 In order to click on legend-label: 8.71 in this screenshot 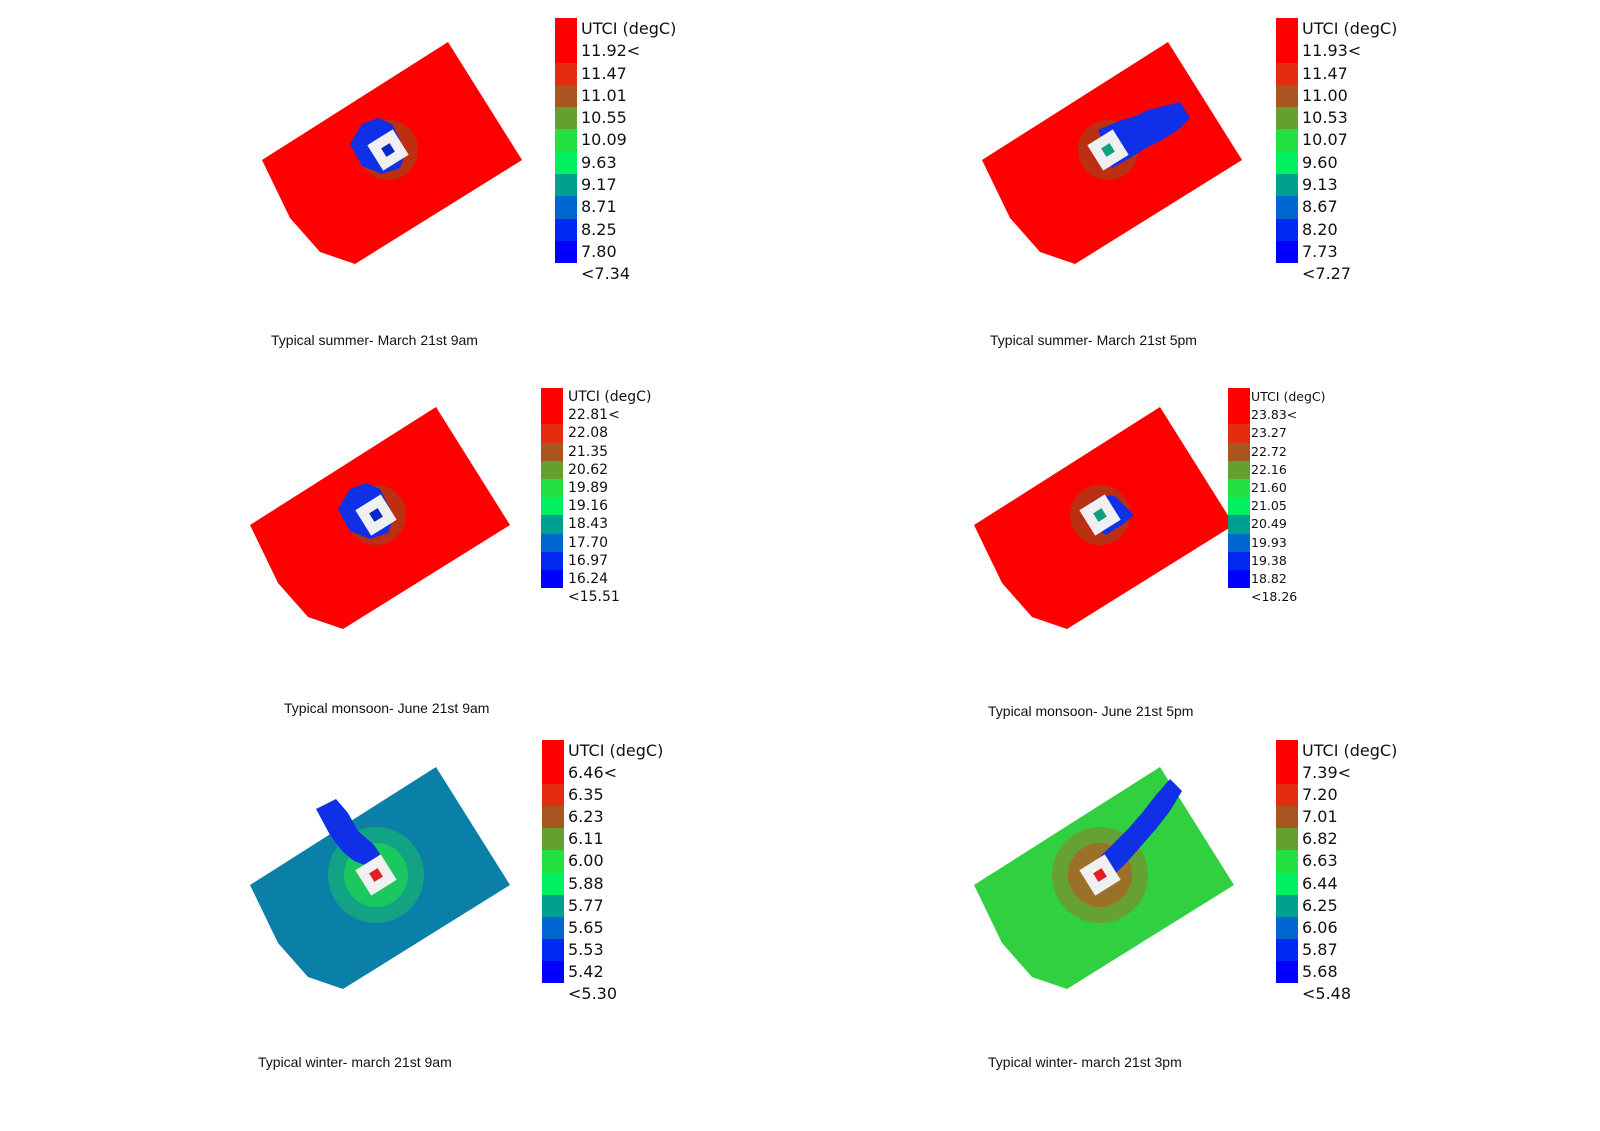, I will do `click(599, 207)`.